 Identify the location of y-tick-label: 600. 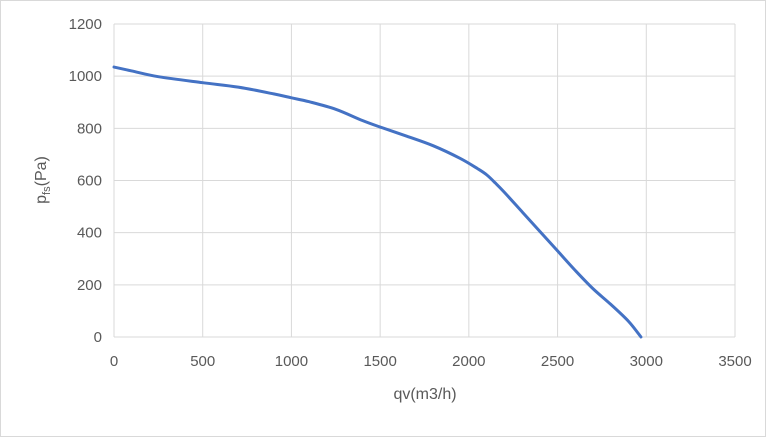
(89, 181).